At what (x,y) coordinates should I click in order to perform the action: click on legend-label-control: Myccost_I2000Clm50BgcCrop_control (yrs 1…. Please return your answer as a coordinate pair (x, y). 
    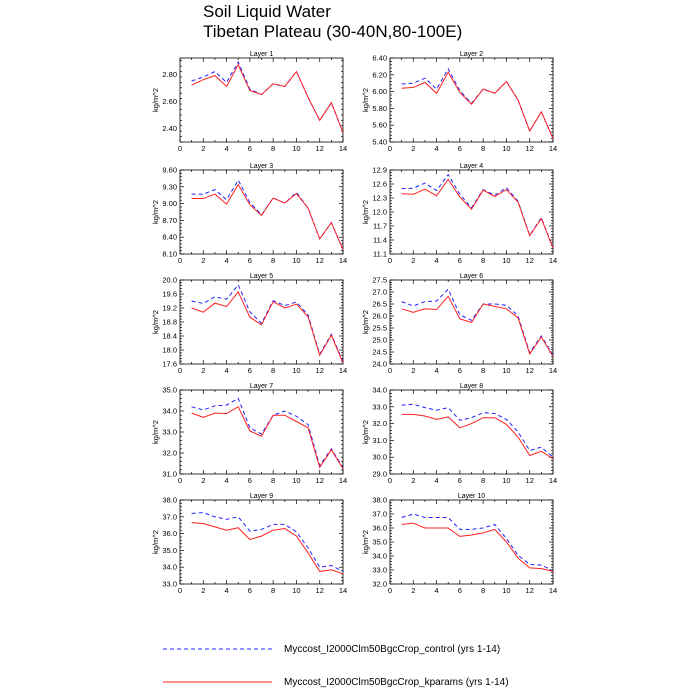
    Looking at the image, I should click on (392, 649).